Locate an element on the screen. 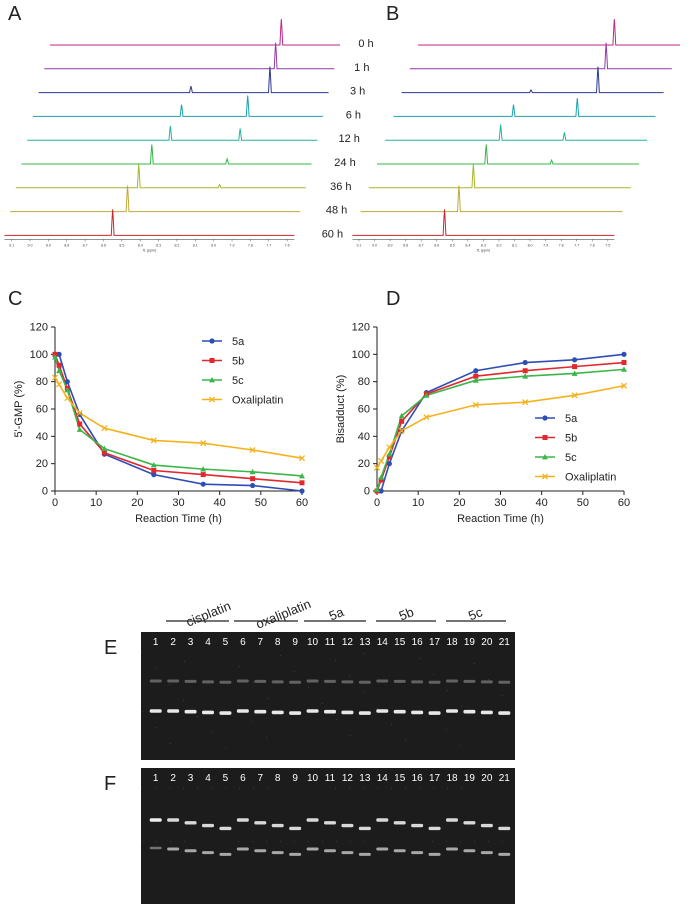  spectrum-tick-label: 8.7 is located at coordinates (85, 245).